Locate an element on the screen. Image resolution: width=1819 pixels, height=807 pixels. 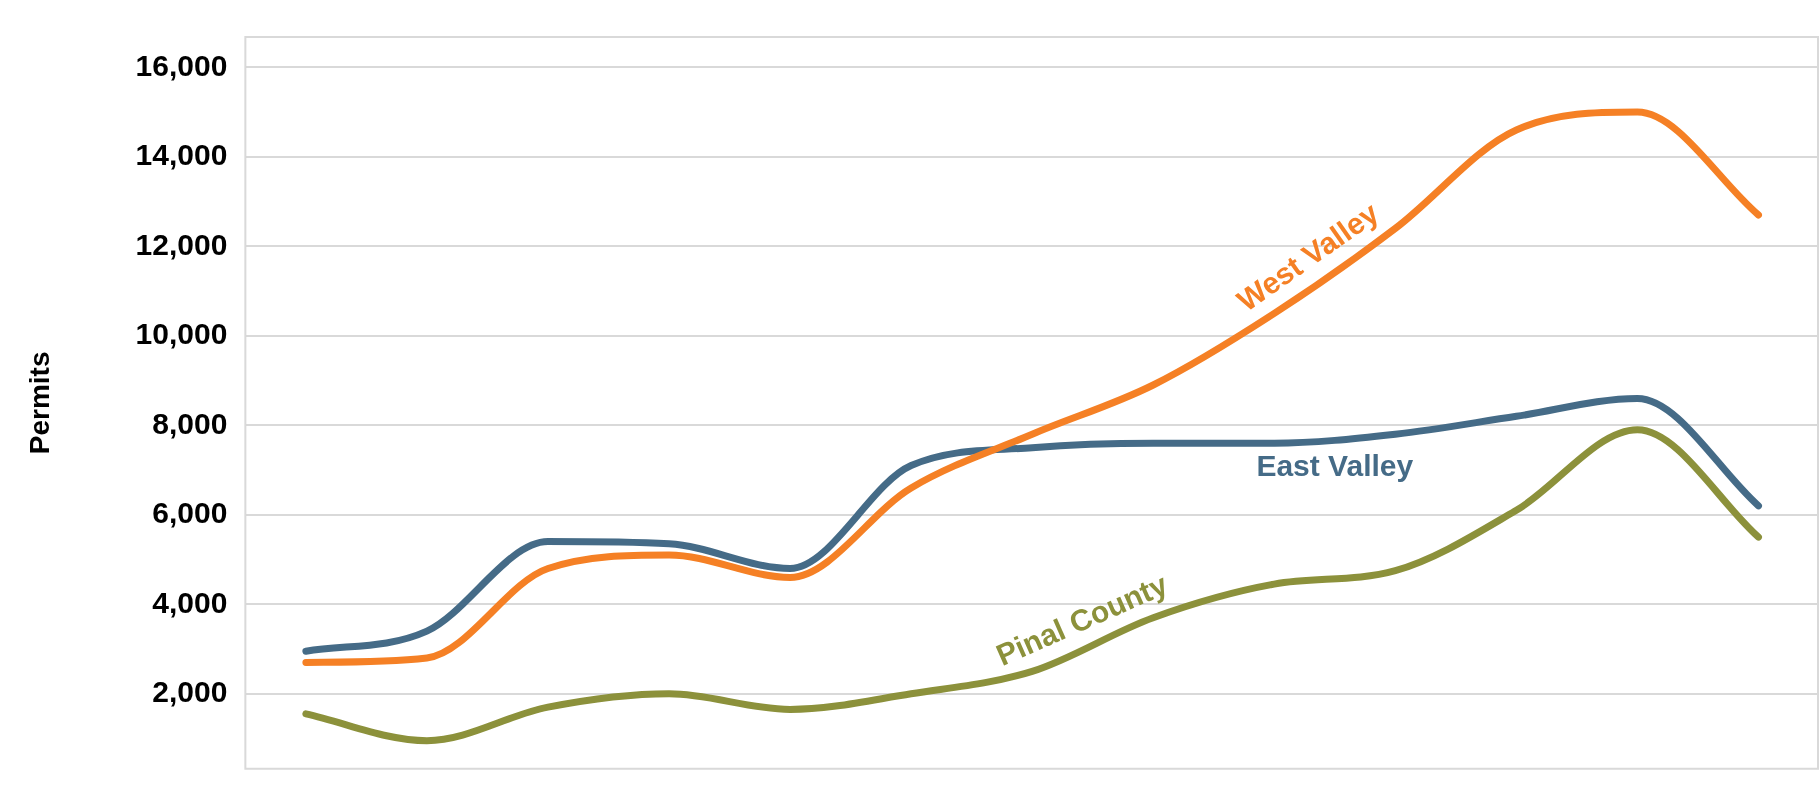
y-tick-label: 8,000 is located at coordinates (190, 423).